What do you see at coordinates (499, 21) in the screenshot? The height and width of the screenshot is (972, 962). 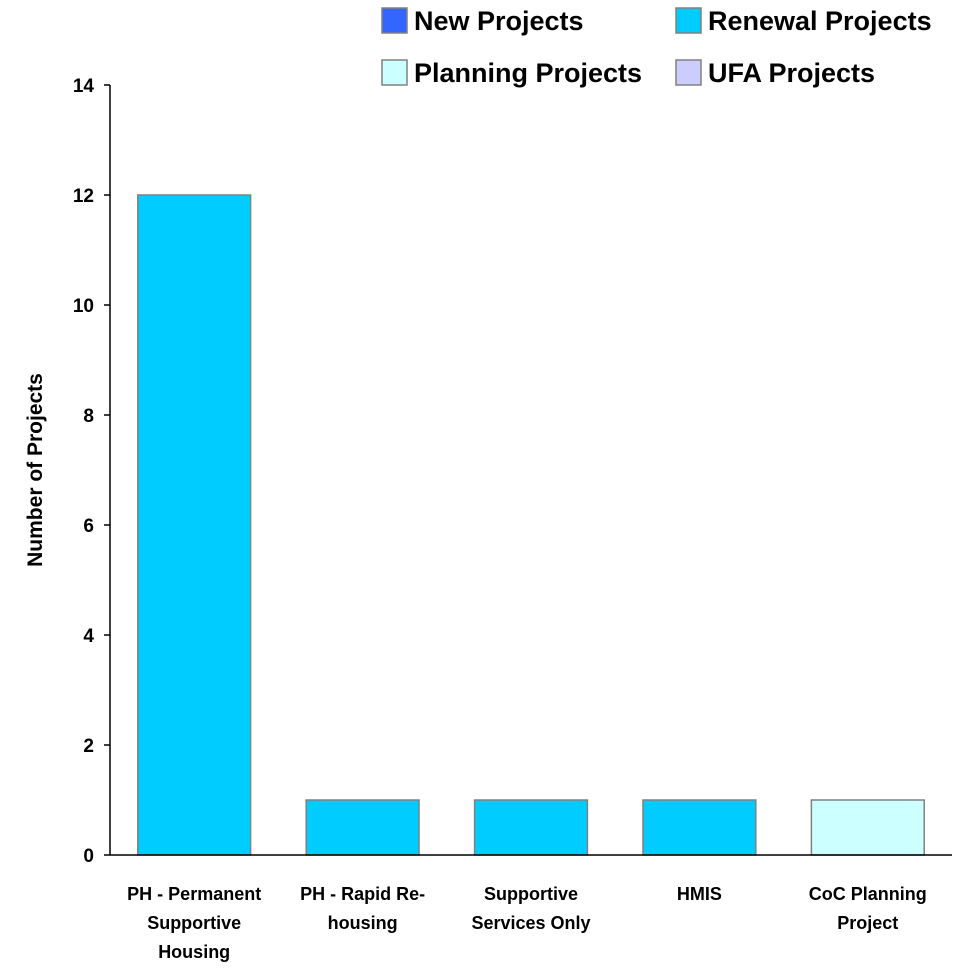 I see `legend-label: New Projects` at bounding box center [499, 21].